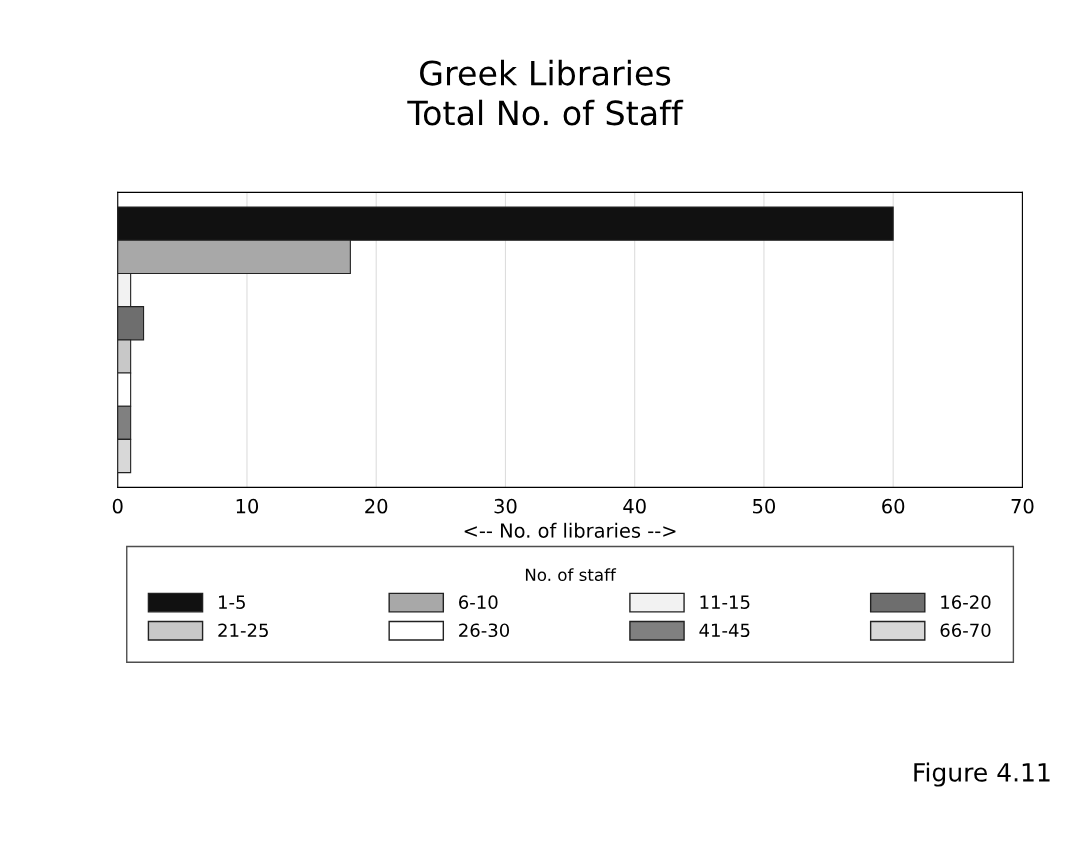 The width and height of the screenshot is (1090, 855). Describe the element at coordinates (570, 530) in the screenshot. I see `x-axis-title: <-- No. of libraries -->` at that location.